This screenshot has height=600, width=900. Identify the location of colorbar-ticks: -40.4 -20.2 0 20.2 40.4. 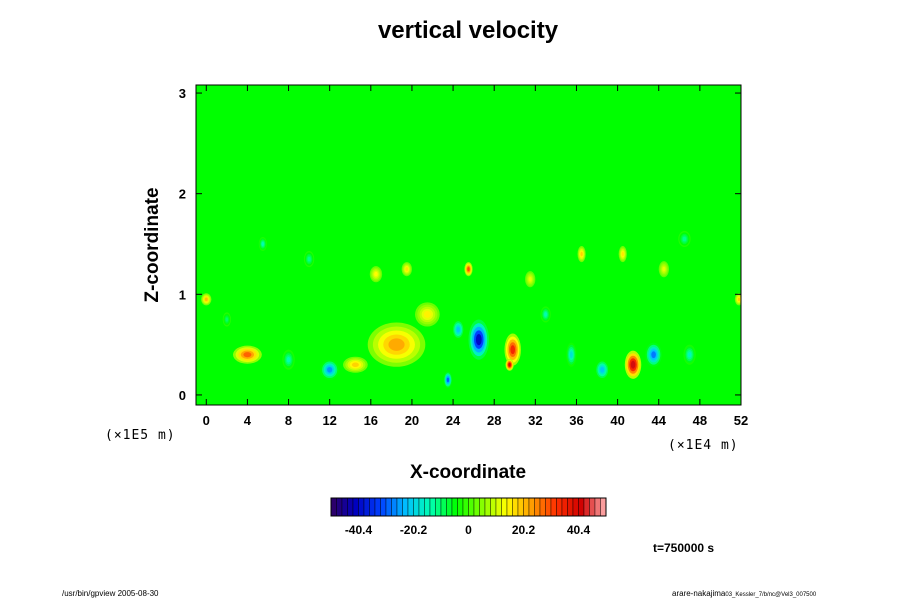
(468, 530).